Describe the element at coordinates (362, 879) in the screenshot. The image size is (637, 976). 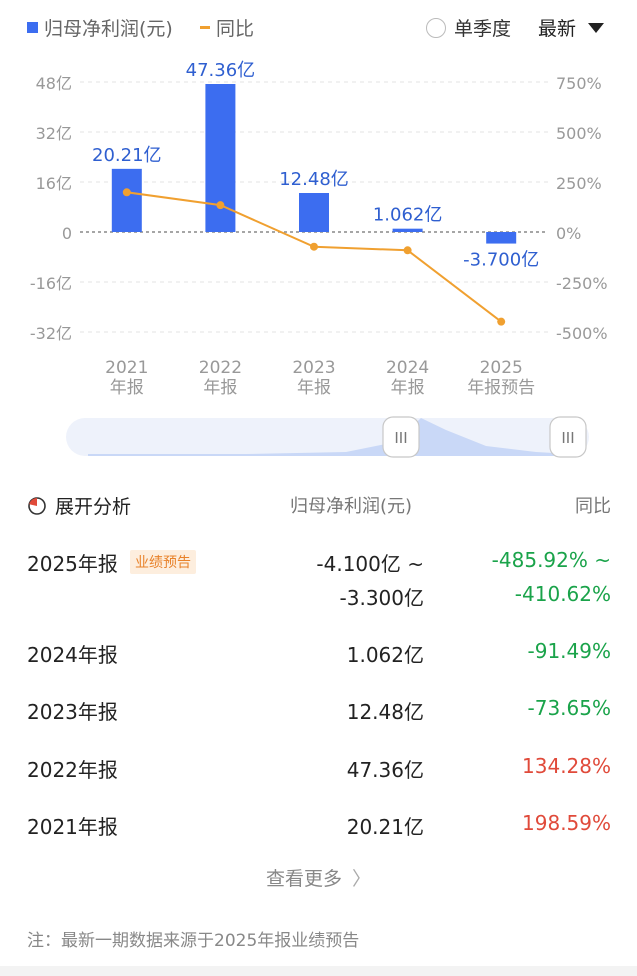
I see `chevron-right-icon: 〉` at that location.